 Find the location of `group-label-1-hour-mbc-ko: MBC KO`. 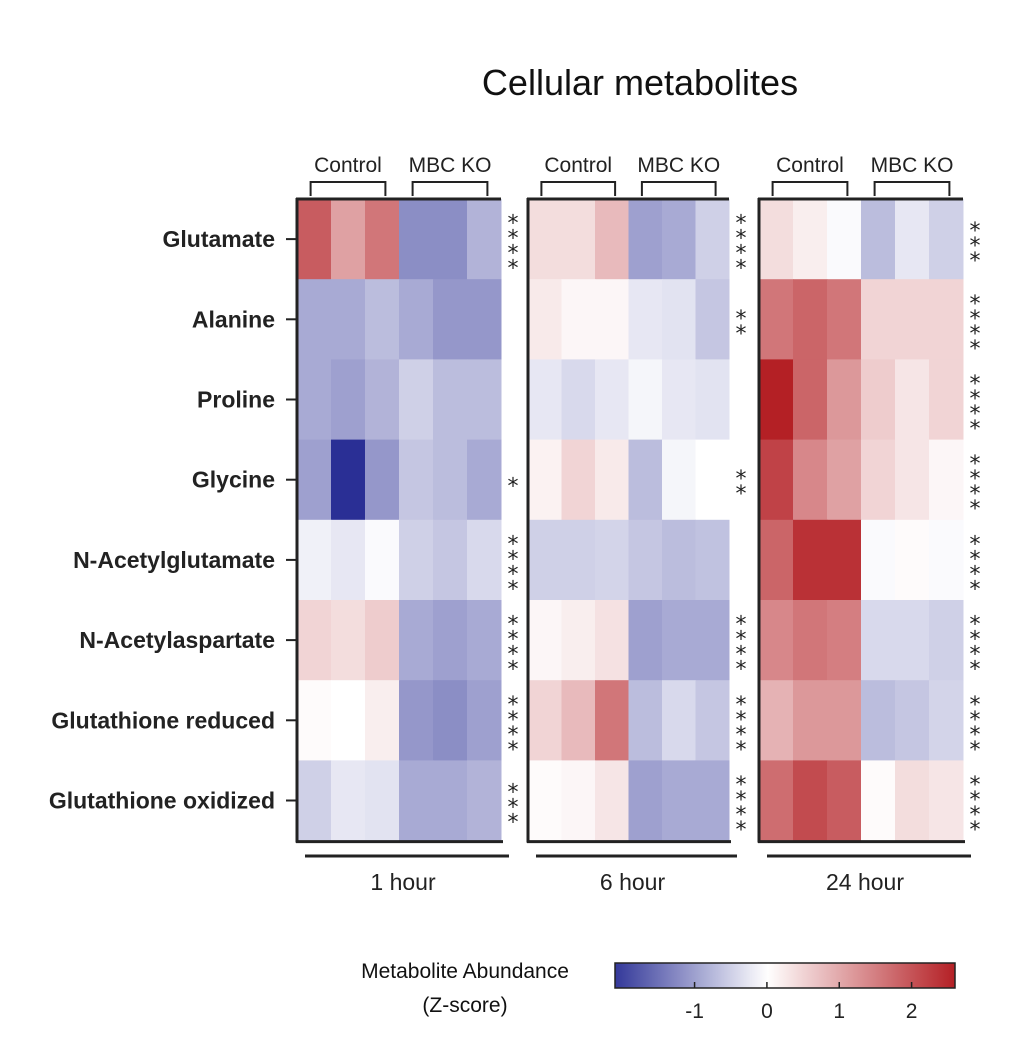

group-label-1-hour-mbc-ko: MBC KO is located at coordinates (450, 165).